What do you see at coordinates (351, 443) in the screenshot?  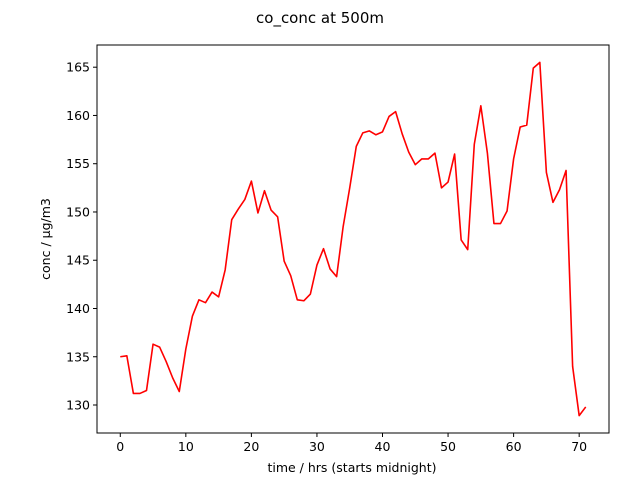 I see `x-axis: 0 10 20 30 40 50 60 70` at bounding box center [351, 443].